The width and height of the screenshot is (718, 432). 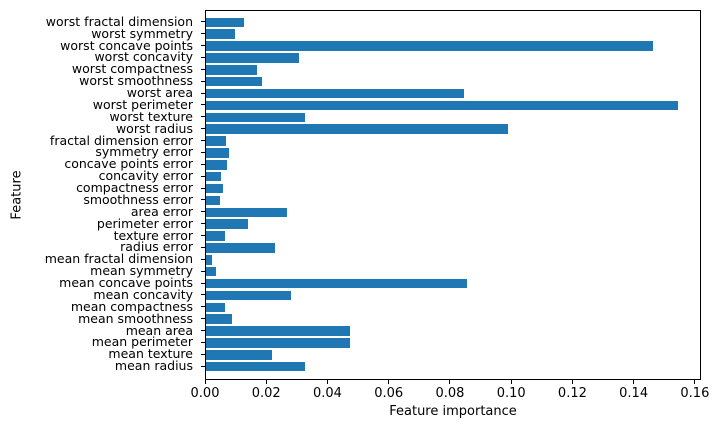 I want to click on y-tick-label: worst concavity, so click(x=143, y=57).